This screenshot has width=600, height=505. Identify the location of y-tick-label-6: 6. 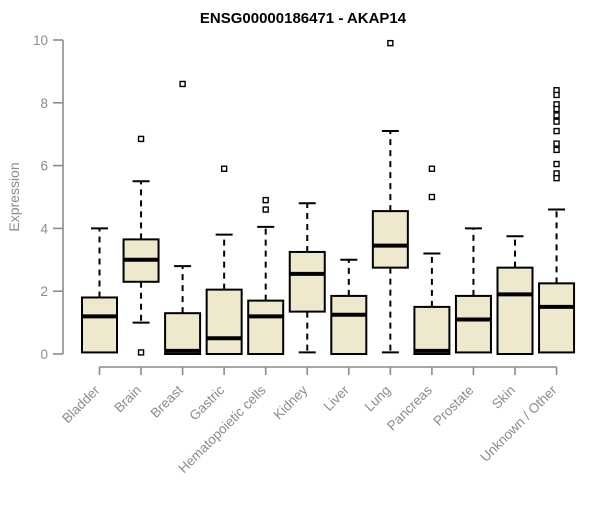
(44, 166).